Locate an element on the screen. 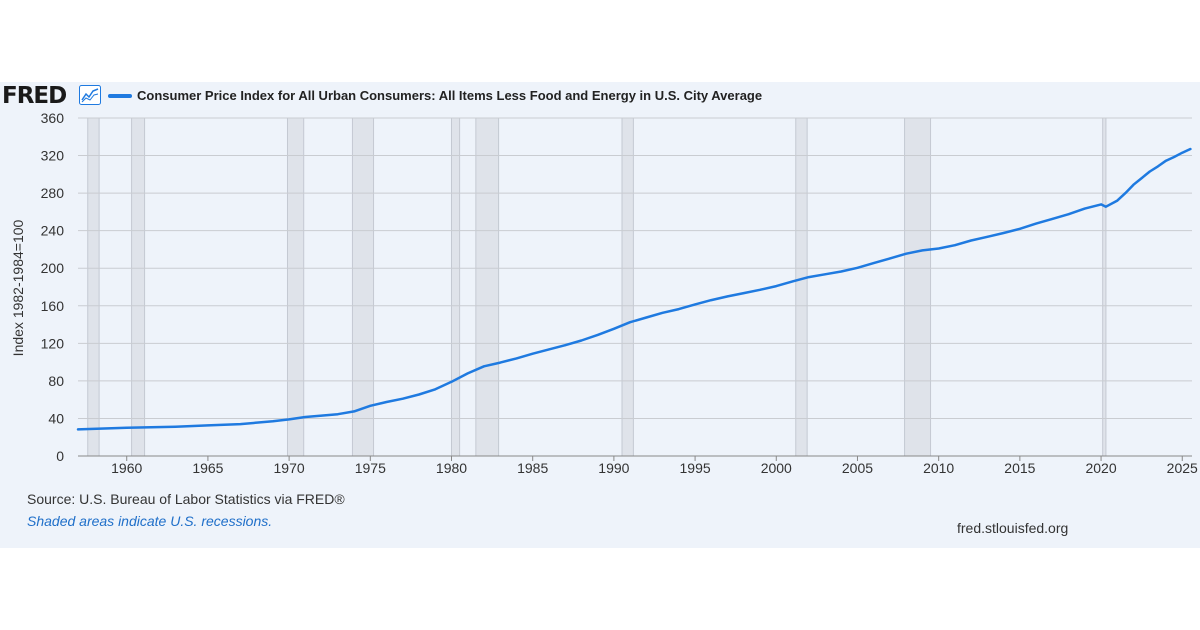 This screenshot has height=630, width=1200. site-url: fred.stlouisfed.org is located at coordinates (1013, 528).